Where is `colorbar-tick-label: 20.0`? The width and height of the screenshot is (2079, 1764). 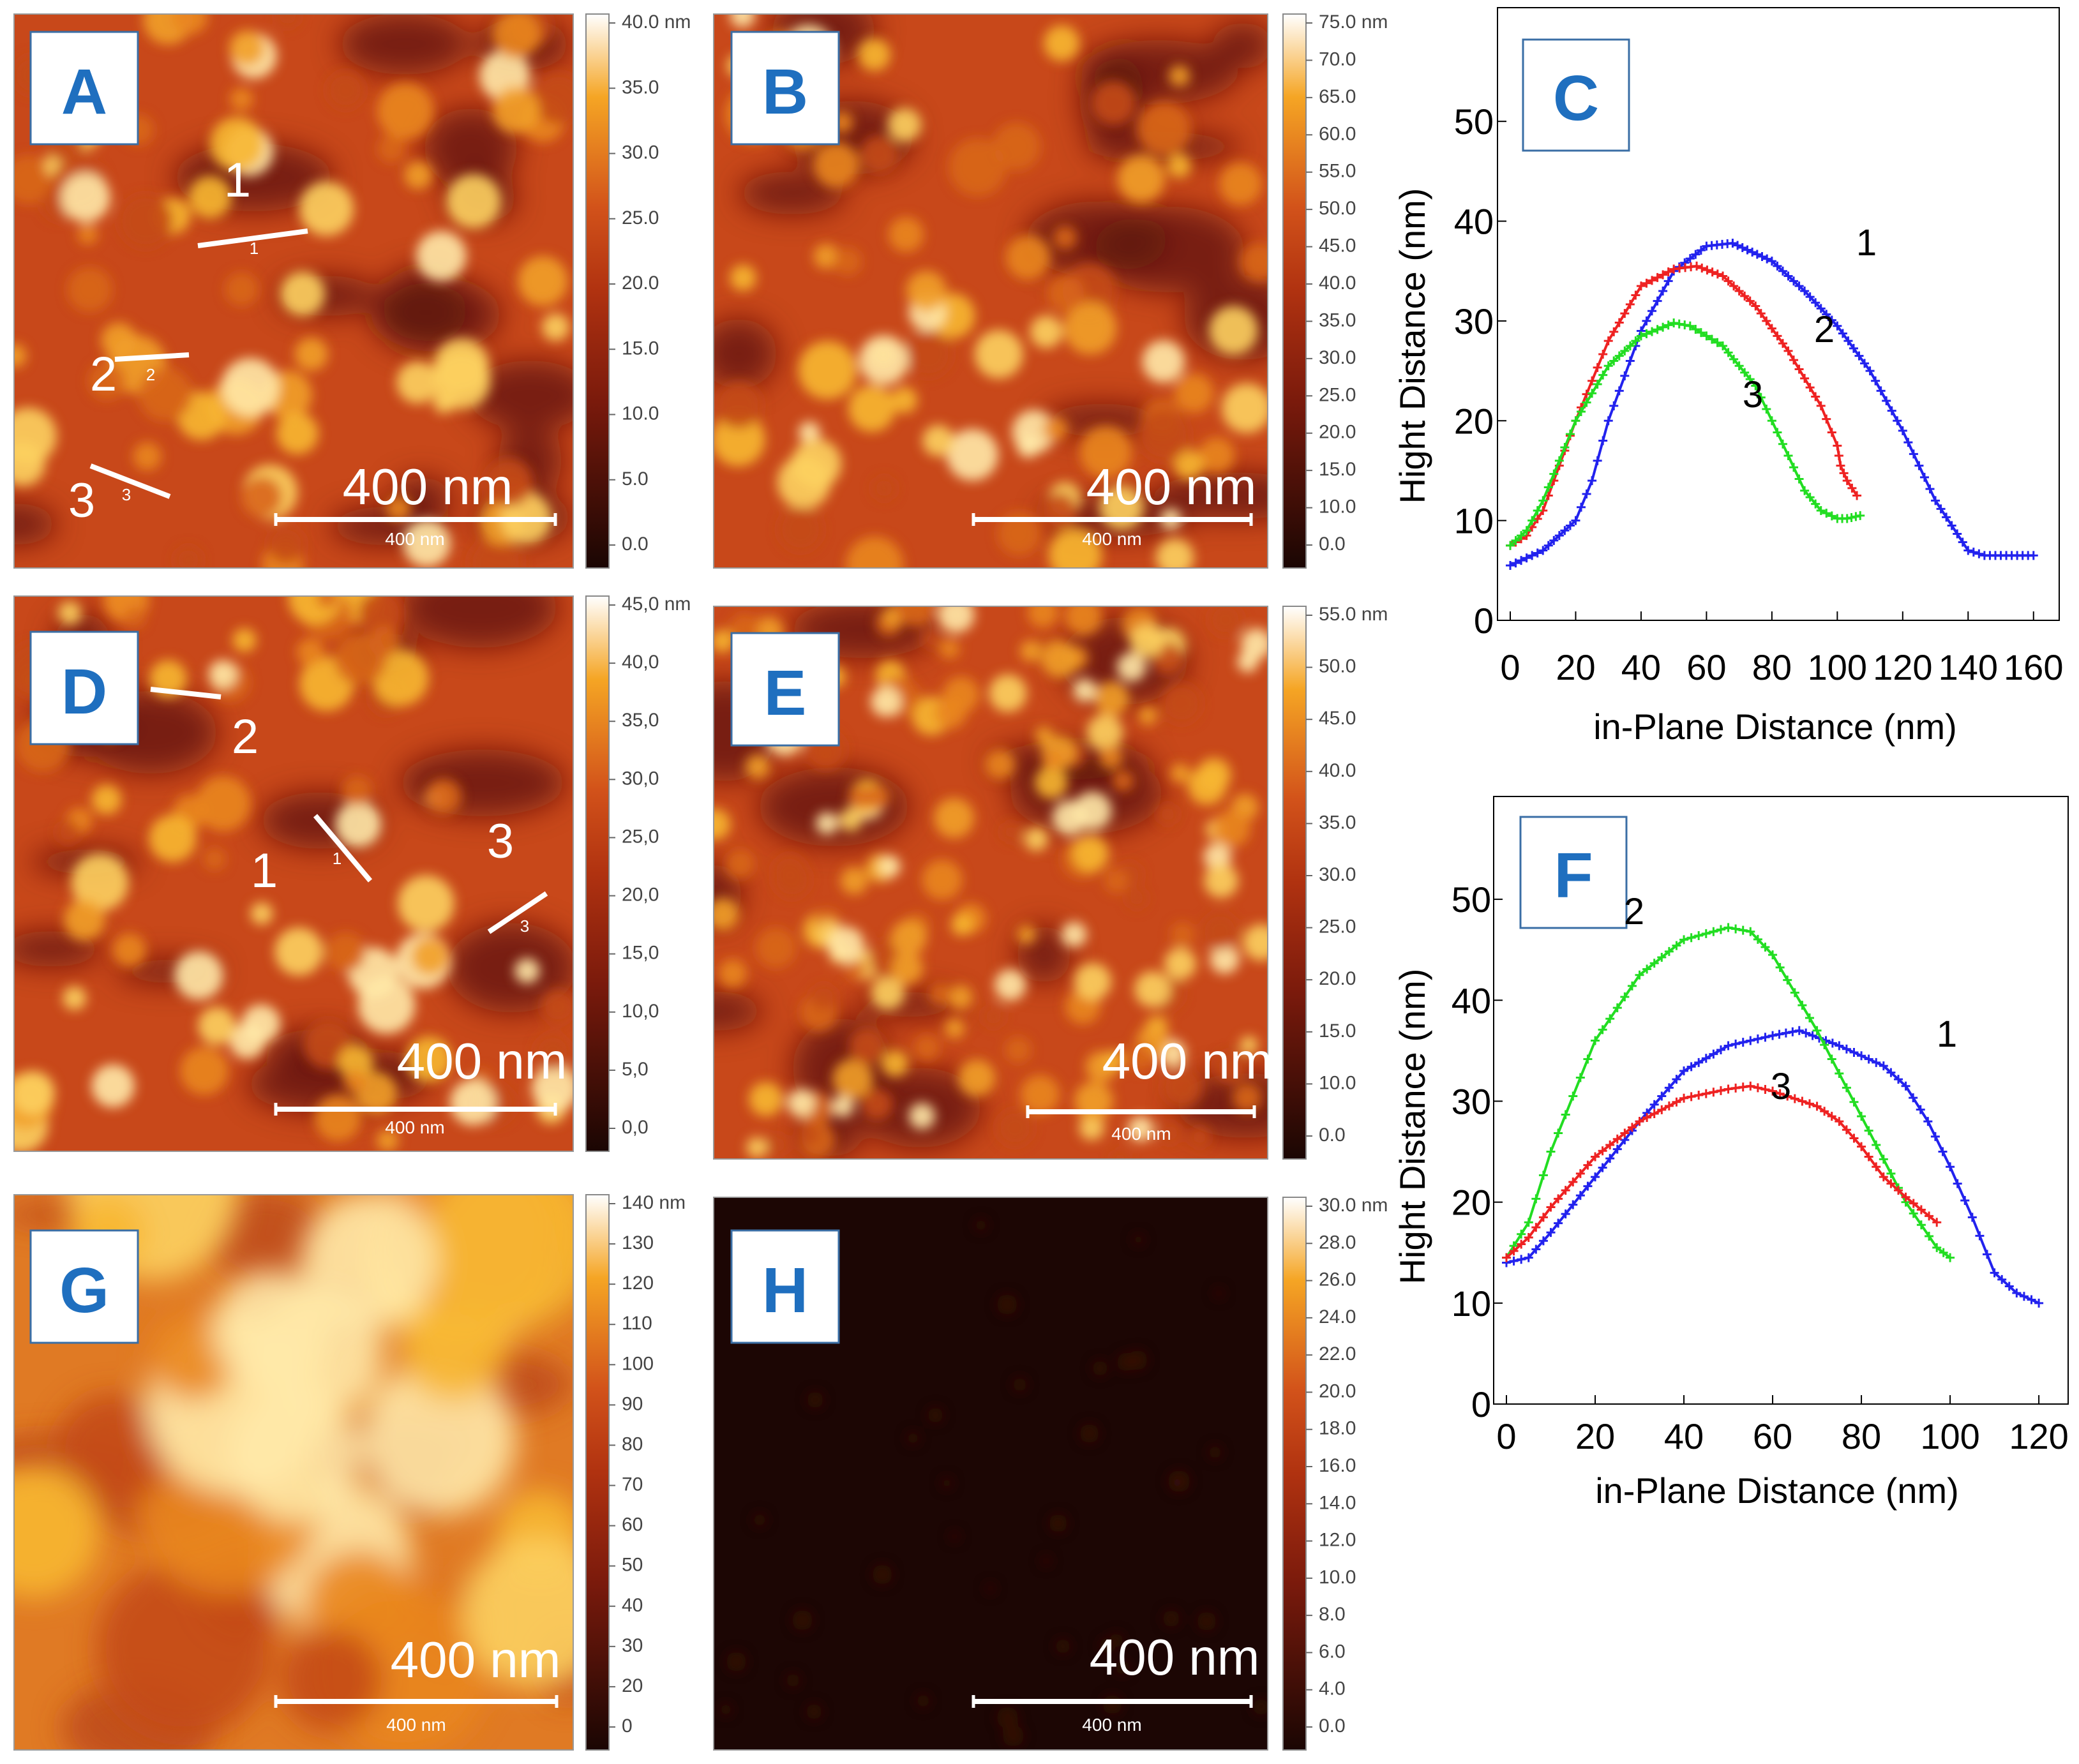 colorbar-tick-label: 20.0 is located at coordinates (1337, 978).